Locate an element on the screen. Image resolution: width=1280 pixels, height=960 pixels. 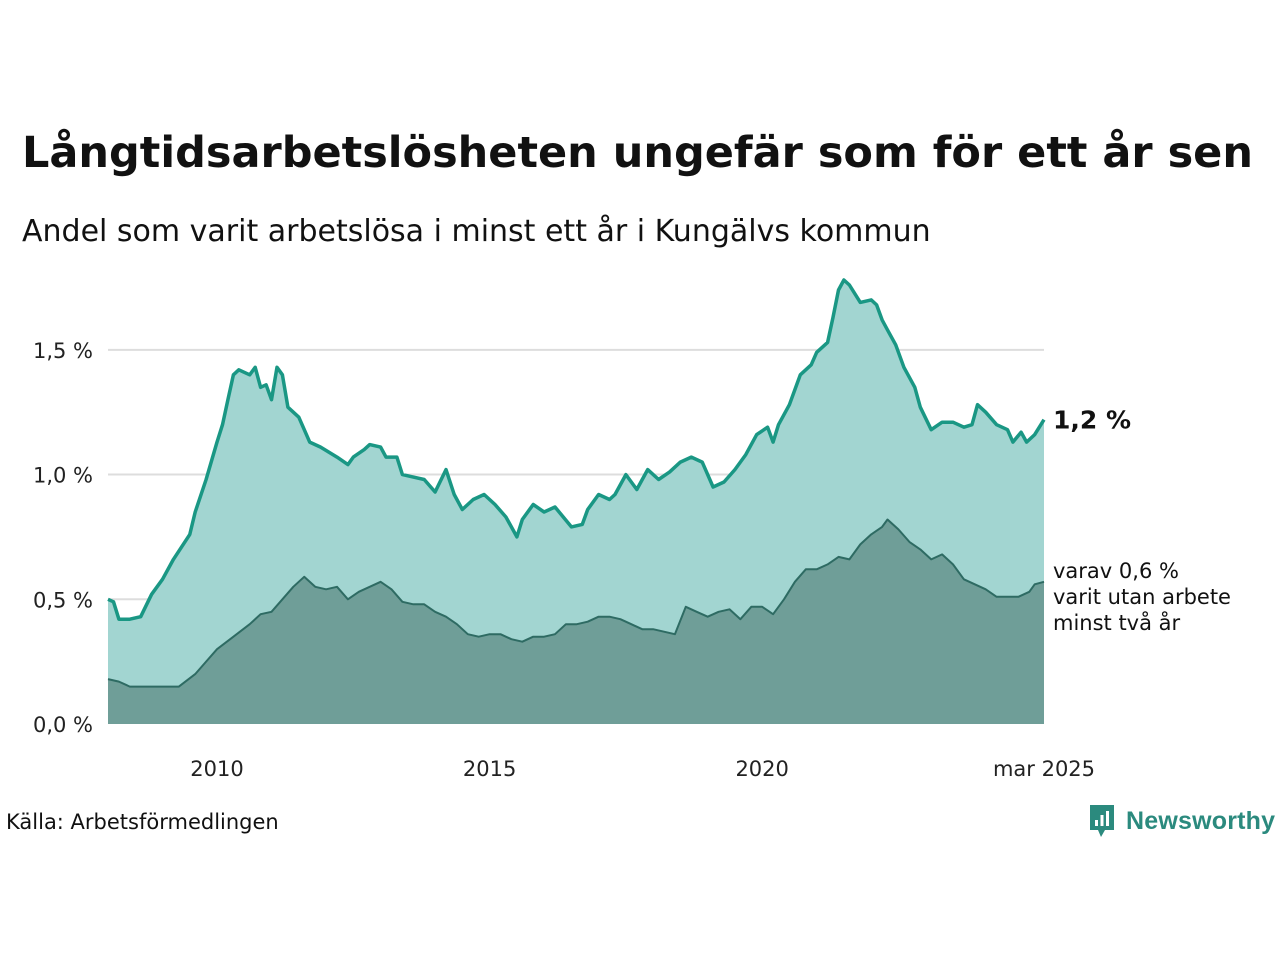
brand-logo: Newsworthy is located at coordinates (1181, 821).